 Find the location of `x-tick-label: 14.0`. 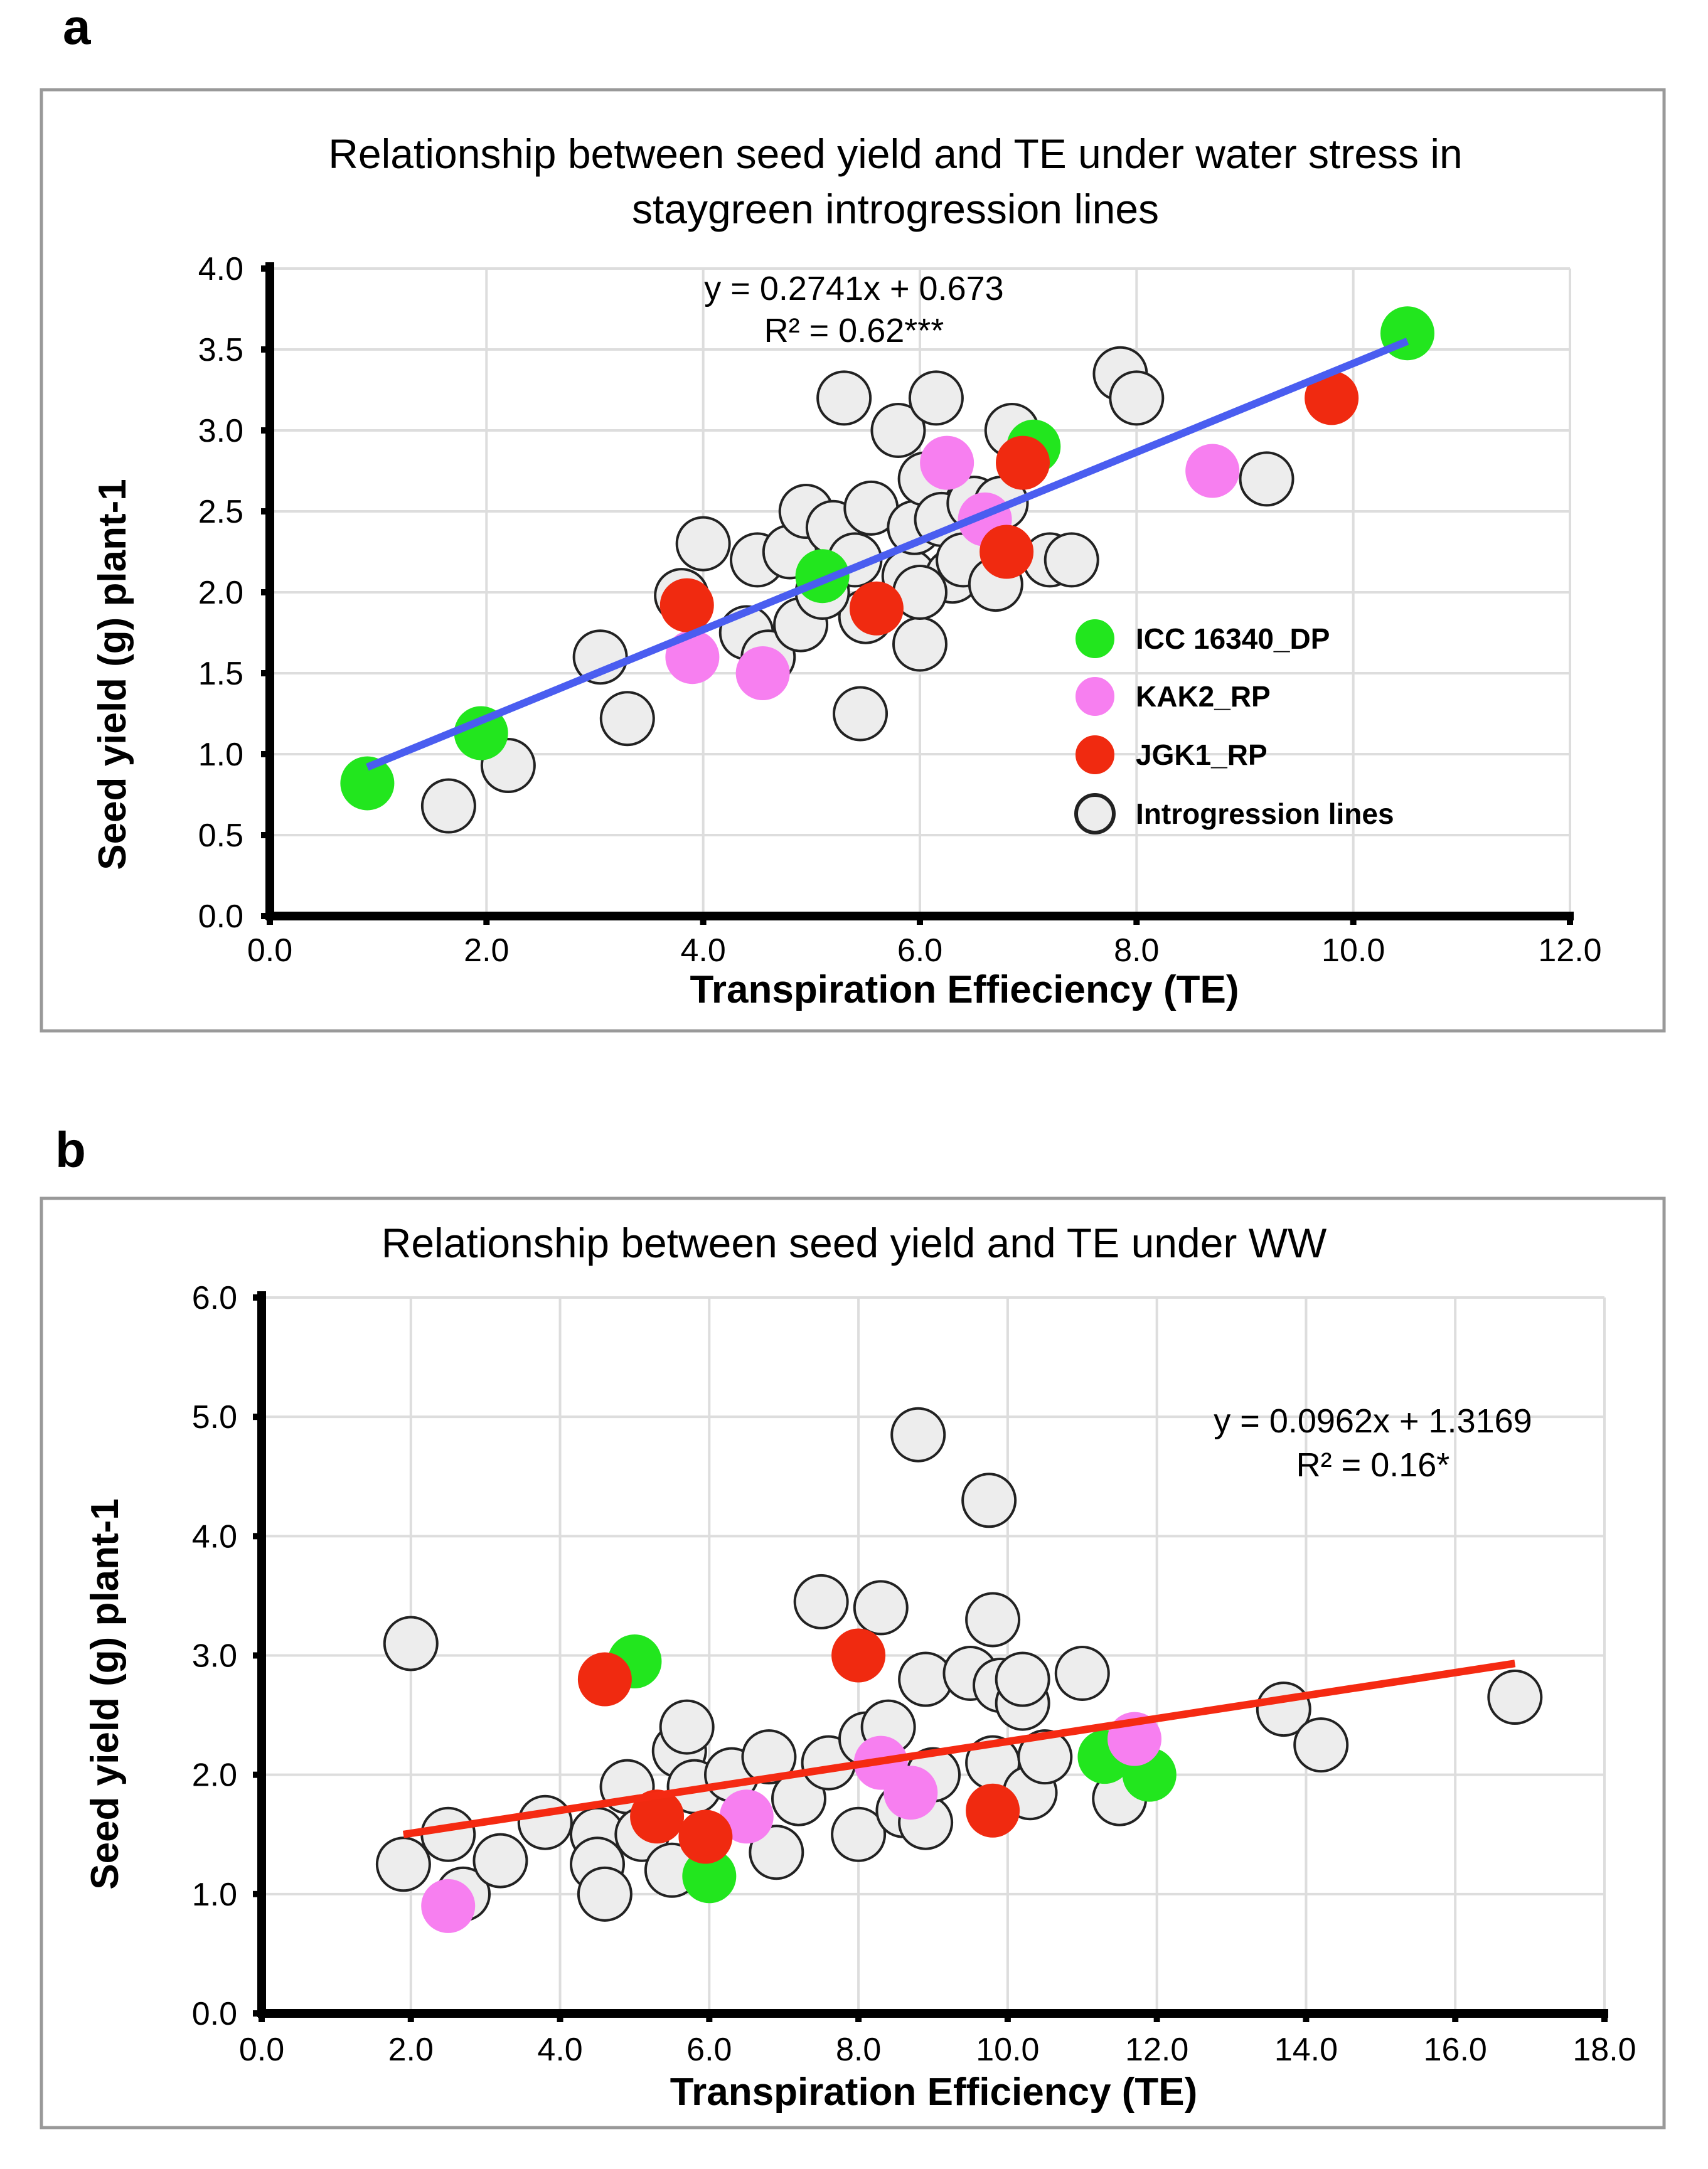

x-tick-label: 14.0 is located at coordinates (1306, 2050).